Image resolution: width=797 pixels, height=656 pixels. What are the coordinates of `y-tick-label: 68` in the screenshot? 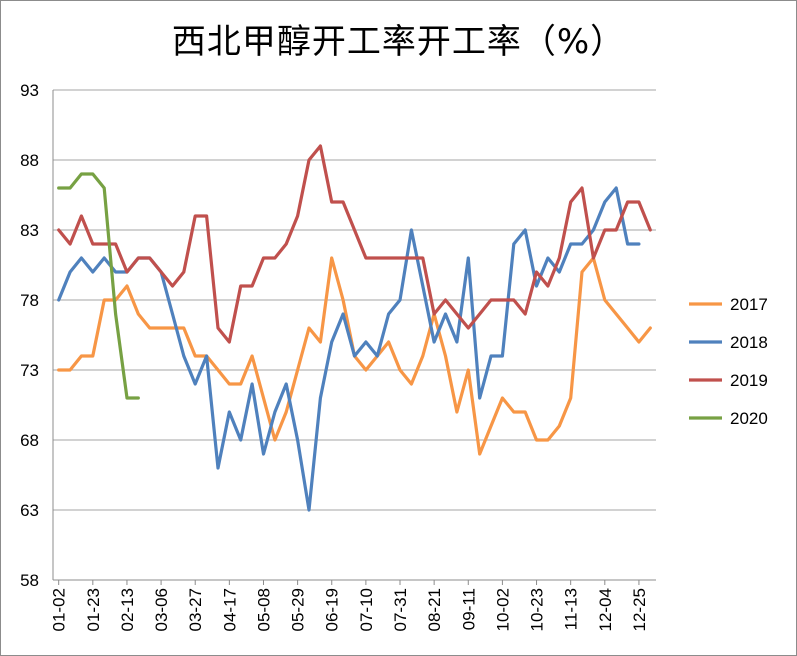 It's located at (29, 440).